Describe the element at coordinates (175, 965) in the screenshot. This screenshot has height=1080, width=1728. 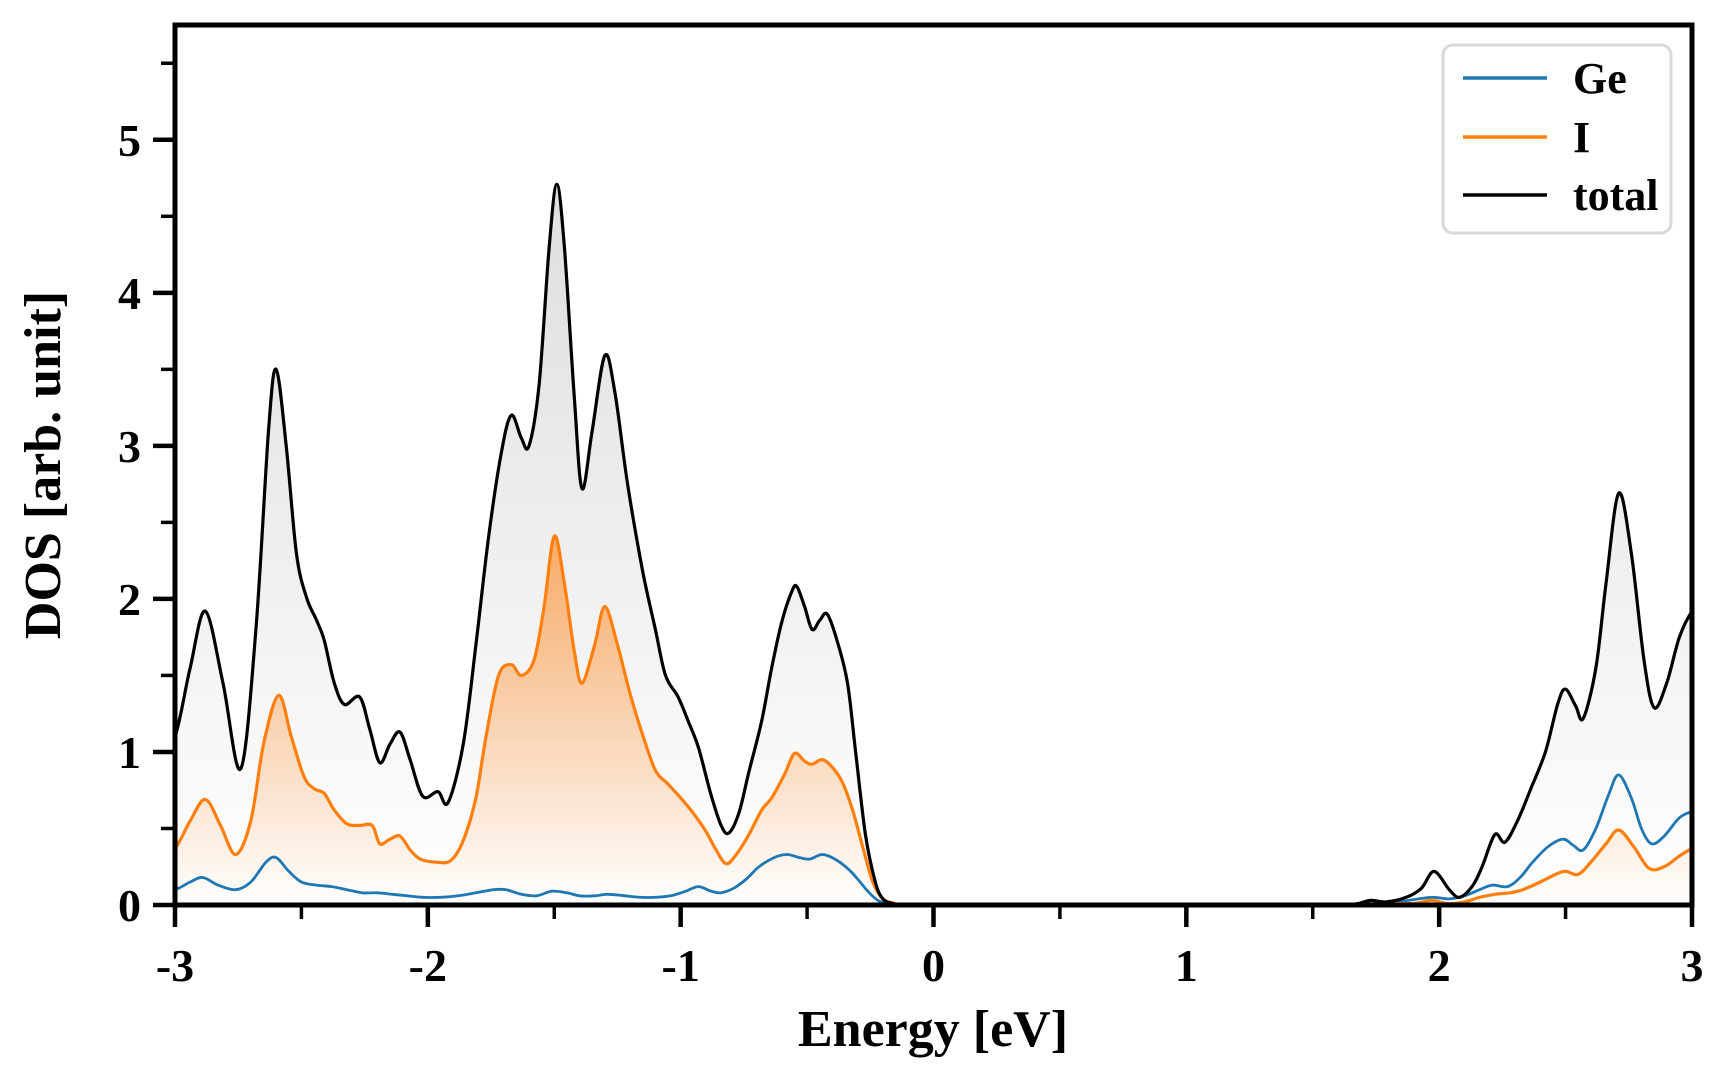
I see `x-tick-label: -3` at that location.